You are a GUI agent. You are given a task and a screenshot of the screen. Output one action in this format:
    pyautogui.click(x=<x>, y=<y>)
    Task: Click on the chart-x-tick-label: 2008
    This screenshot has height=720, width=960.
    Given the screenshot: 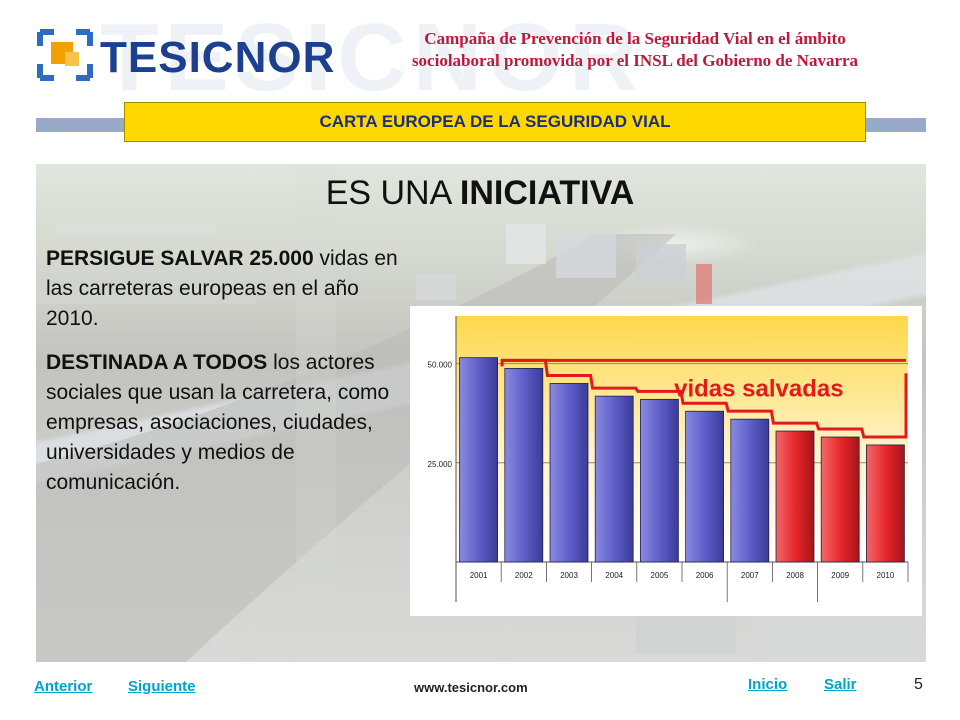 What is the action you would take?
    pyautogui.click(x=795, y=575)
    